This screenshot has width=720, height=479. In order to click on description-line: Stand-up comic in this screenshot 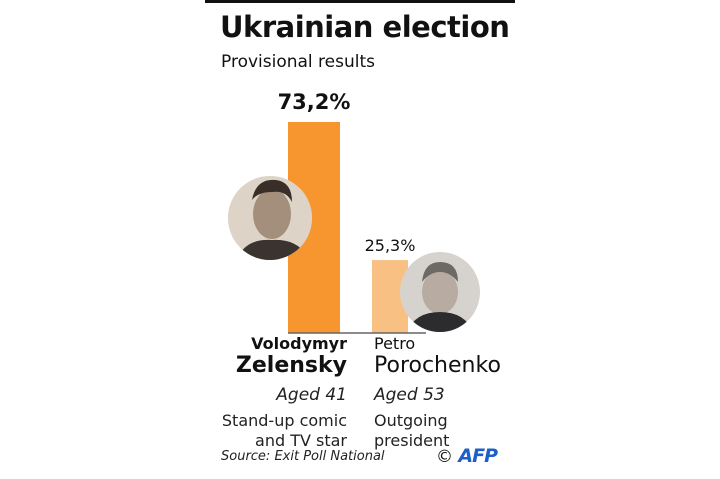, I will do `click(284, 420)`.